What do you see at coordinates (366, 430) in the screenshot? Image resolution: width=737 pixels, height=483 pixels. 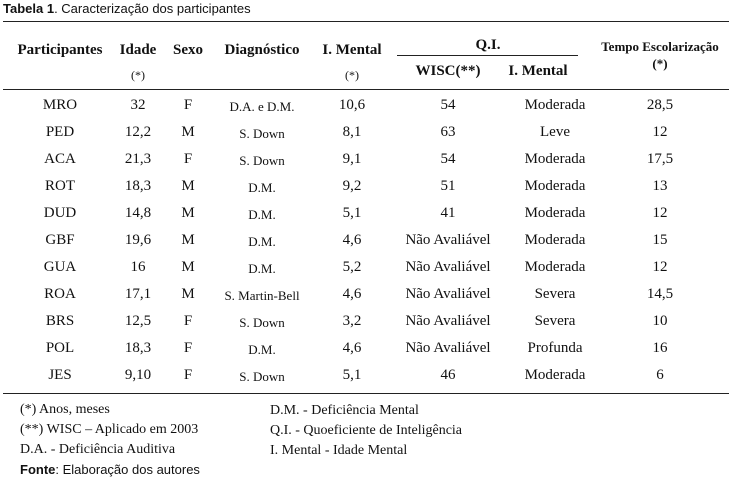 I see `note: Q.I. - Quoeficiente de Inteligência` at bounding box center [366, 430].